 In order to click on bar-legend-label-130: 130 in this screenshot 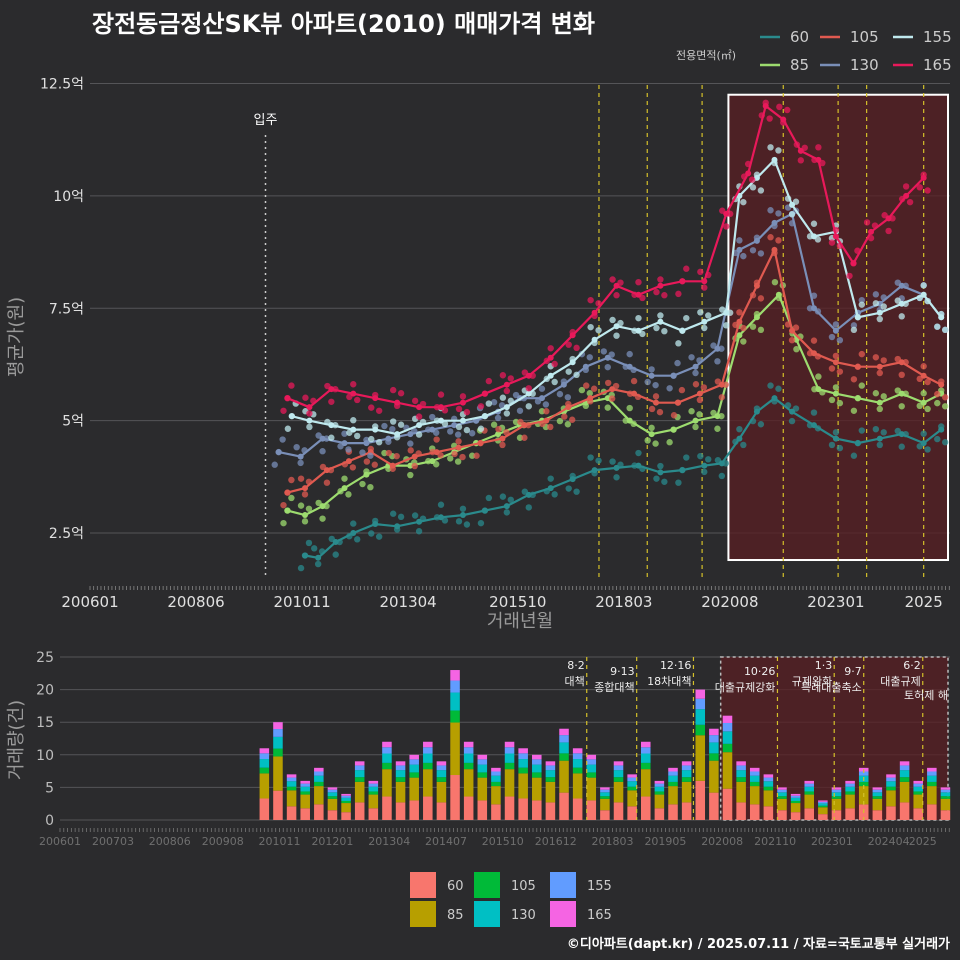, I will do `click(523, 915)`.